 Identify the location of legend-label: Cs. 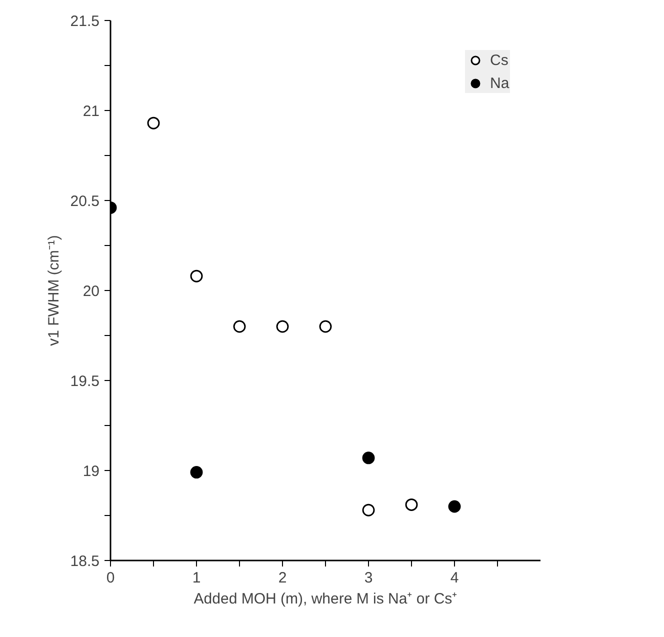
(500, 60).